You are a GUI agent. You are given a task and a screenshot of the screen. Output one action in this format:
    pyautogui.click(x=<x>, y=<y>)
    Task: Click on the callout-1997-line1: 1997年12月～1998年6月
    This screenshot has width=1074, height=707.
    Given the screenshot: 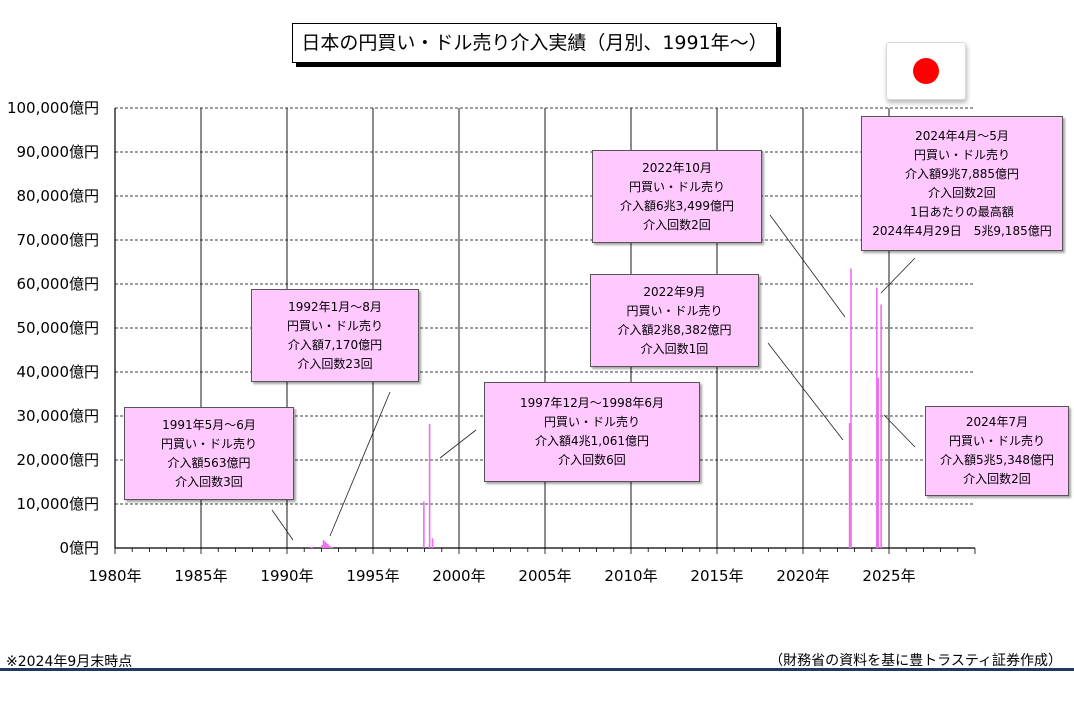 What is the action you would take?
    pyautogui.click(x=592, y=403)
    